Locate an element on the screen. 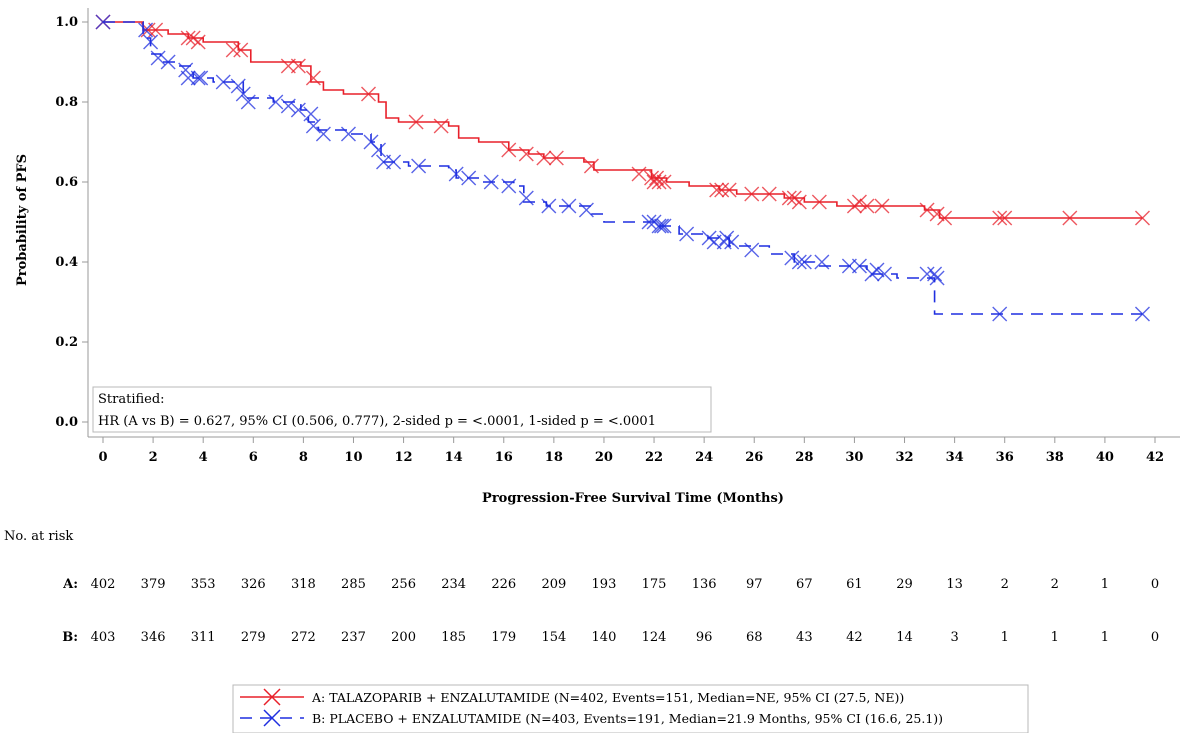  risk-value: 402 is located at coordinates (103, 584).